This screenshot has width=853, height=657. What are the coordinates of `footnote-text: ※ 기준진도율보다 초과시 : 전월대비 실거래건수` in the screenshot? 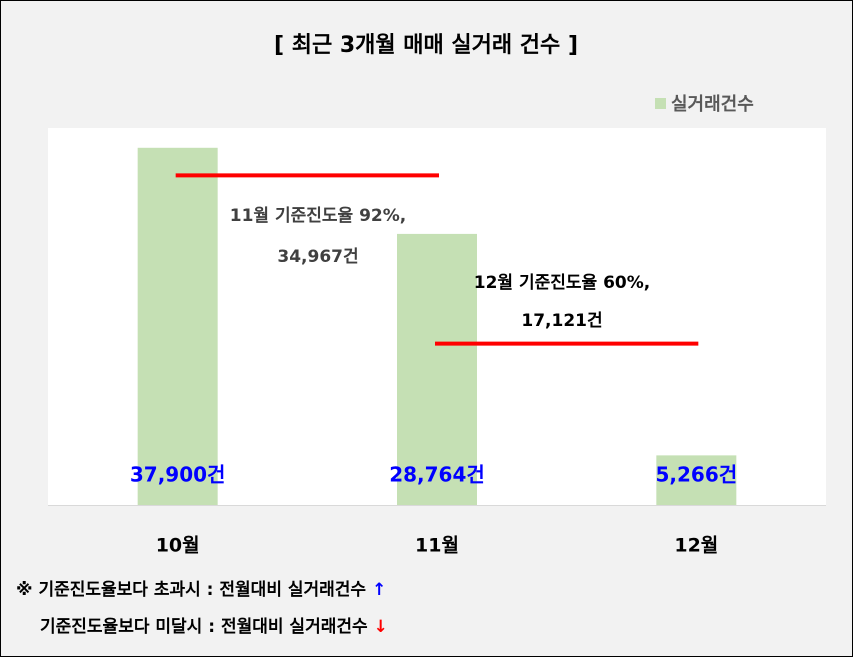 It's located at (191, 590).